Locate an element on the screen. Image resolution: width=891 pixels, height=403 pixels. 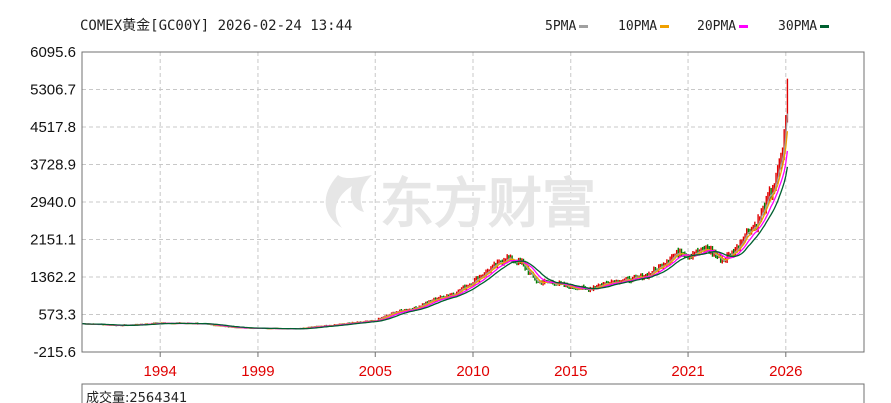
y-tick-label: 3728.9 is located at coordinates (53, 165).